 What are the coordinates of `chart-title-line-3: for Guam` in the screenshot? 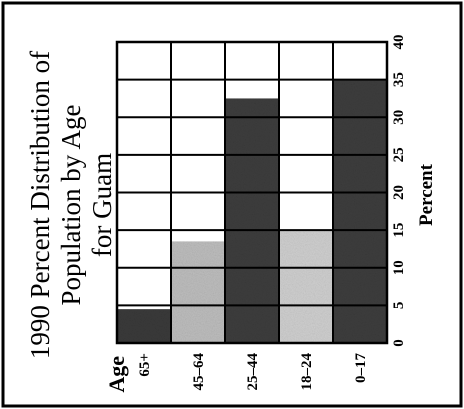 It's located at (102, 205).